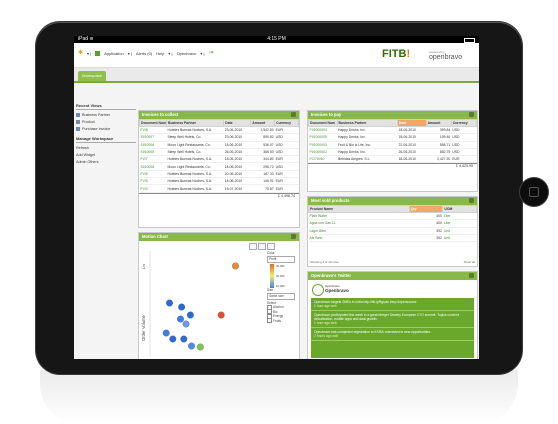  I want to click on table-cell: FV/6, so click(153, 181).